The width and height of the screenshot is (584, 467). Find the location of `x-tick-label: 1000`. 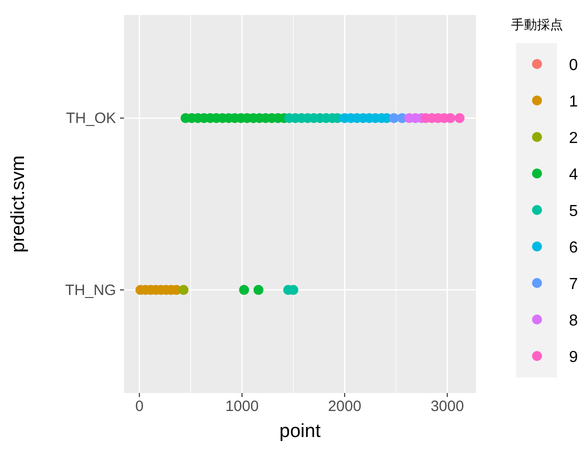

x-tick-label: 1000 is located at coordinates (242, 406).